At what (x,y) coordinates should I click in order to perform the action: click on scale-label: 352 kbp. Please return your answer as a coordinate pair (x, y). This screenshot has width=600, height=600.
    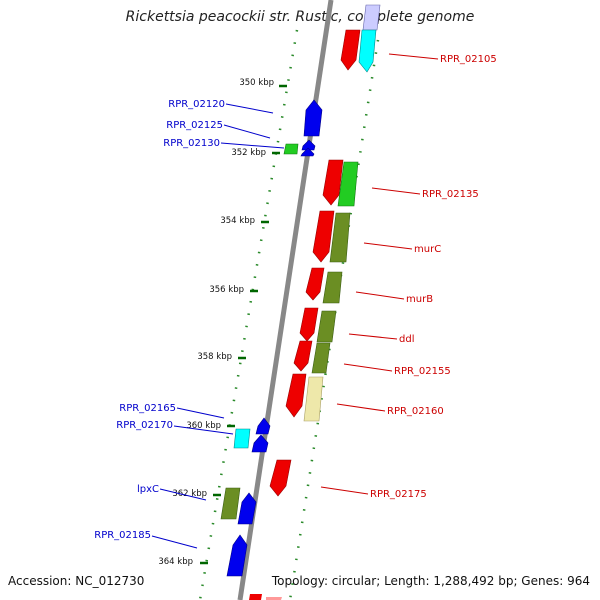
    Looking at the image, I should click on (248, 153).